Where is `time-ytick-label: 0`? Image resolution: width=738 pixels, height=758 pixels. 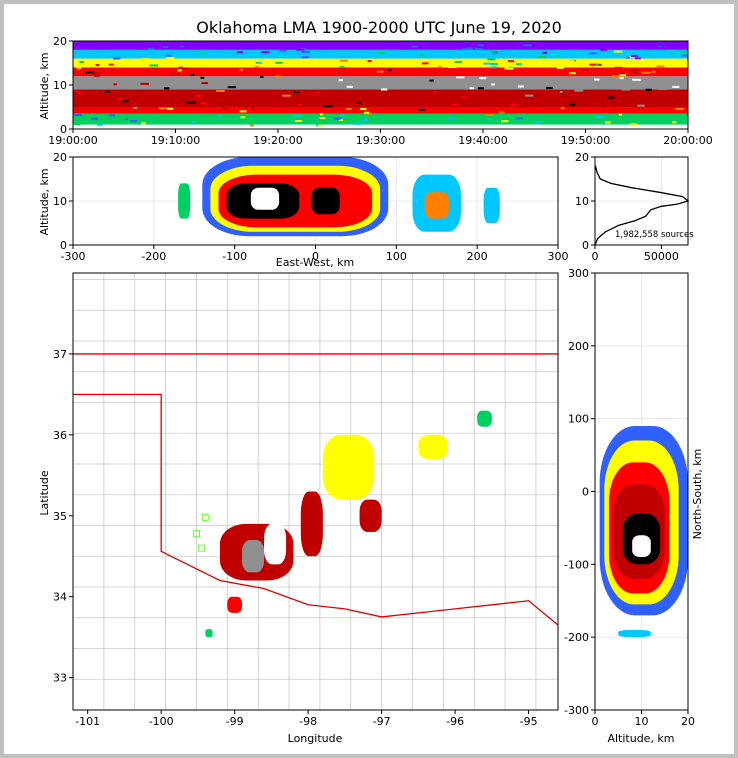 time-ytick-label: 0 is located at coordinates (63, 129).